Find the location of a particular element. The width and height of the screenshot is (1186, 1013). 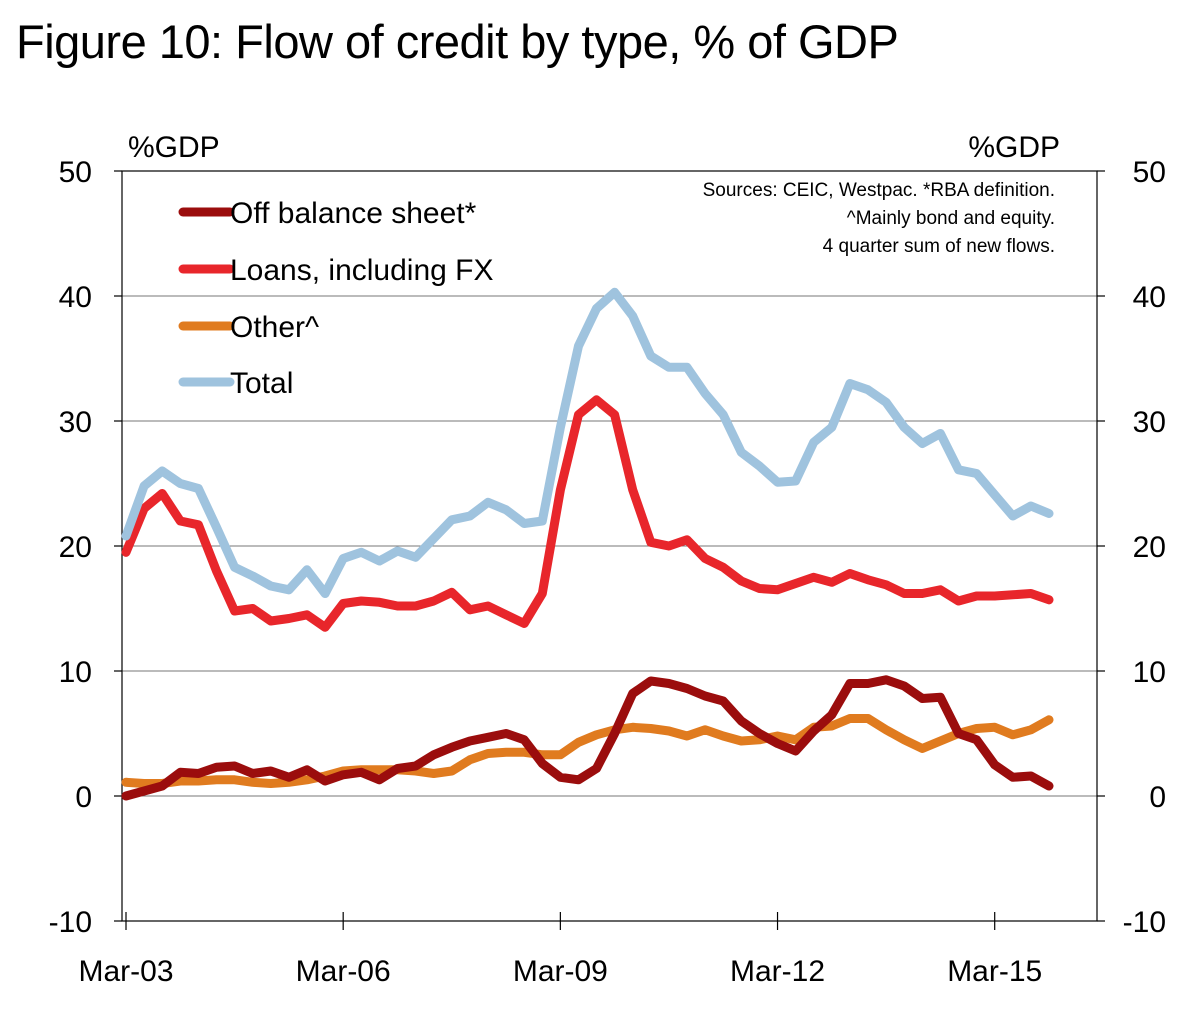

legend-label-loans: Loans, including FX is located at coordinates (362, 270).